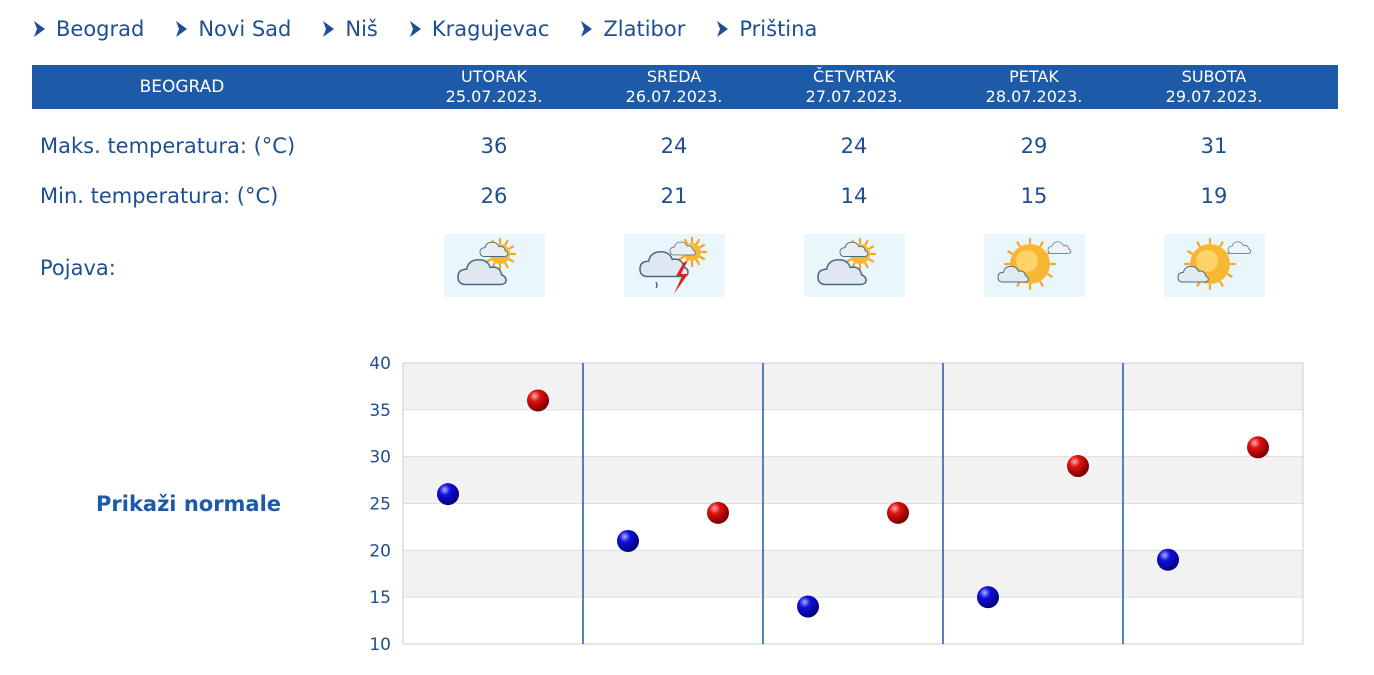 The image size is (1374, 675). What do you see at coordinates (361, 29) in the screenshot?
I see `city-link-label: Niš` at bounding box center [361, 29].